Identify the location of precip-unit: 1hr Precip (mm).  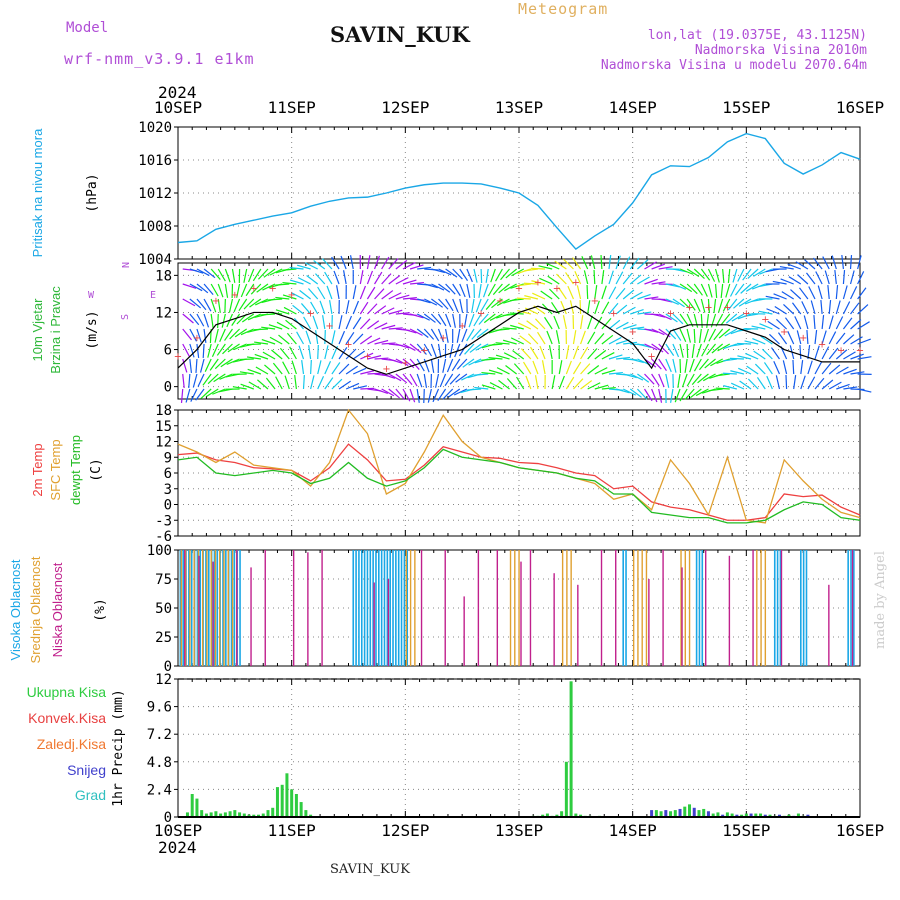
(118, 747).